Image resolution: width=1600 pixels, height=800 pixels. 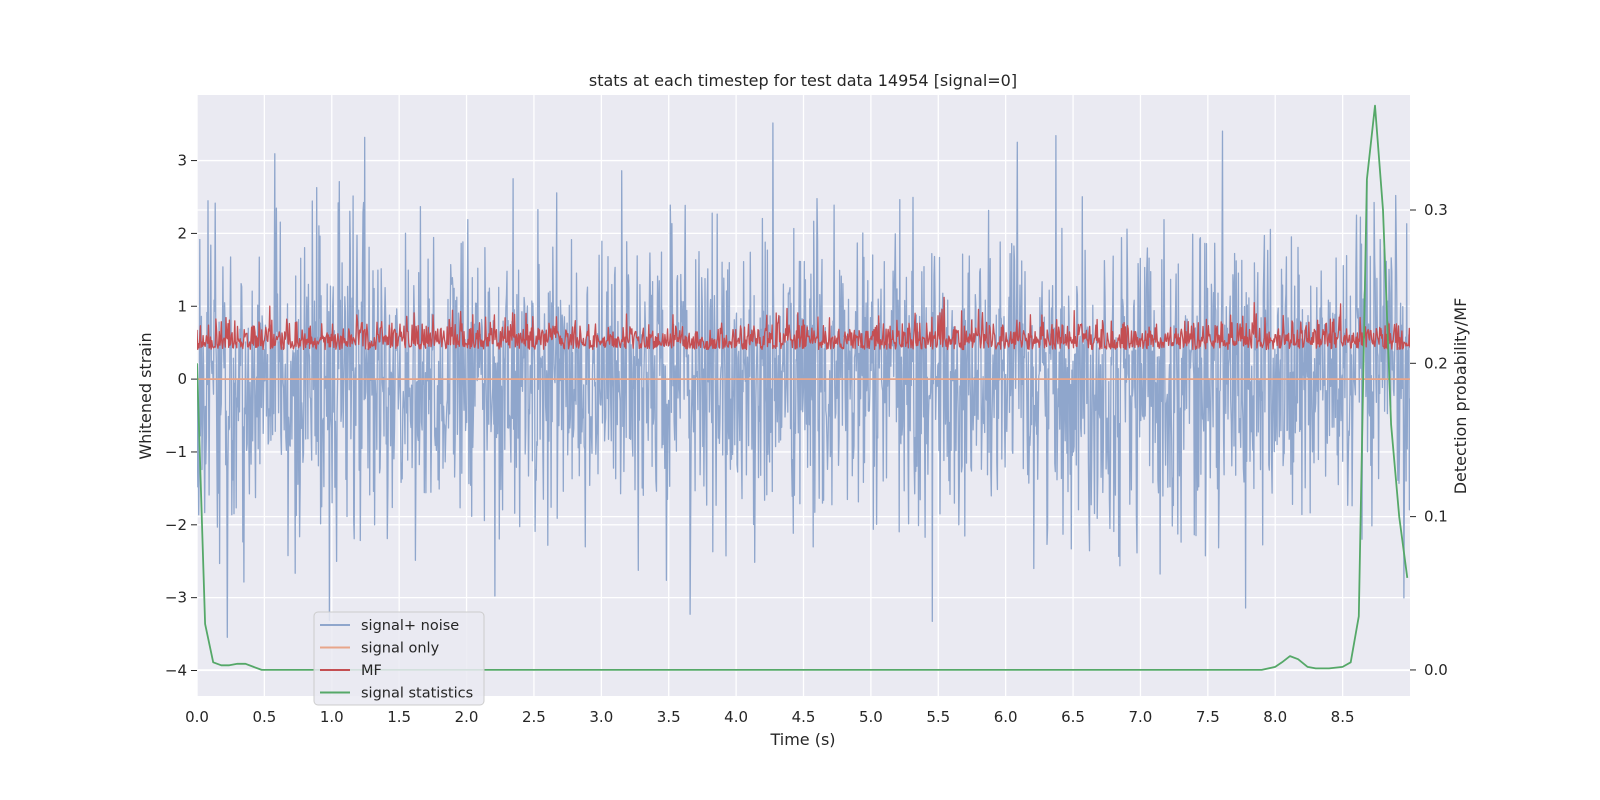 What do you see at coordinates (871, 717) in the screenshot?
I see `x-tick-label: 5.0` at bounding box center [871, 717].